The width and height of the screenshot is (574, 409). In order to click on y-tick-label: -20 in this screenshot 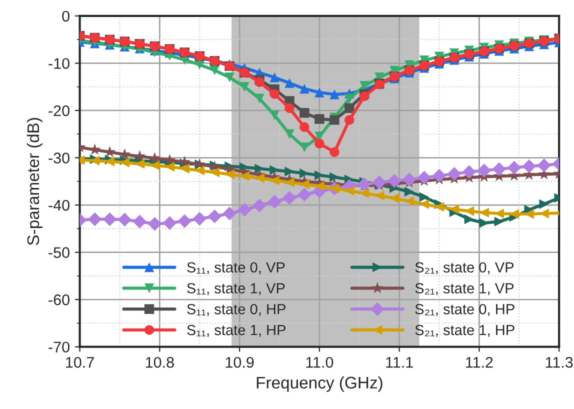, I will do `click(59, 110)`.